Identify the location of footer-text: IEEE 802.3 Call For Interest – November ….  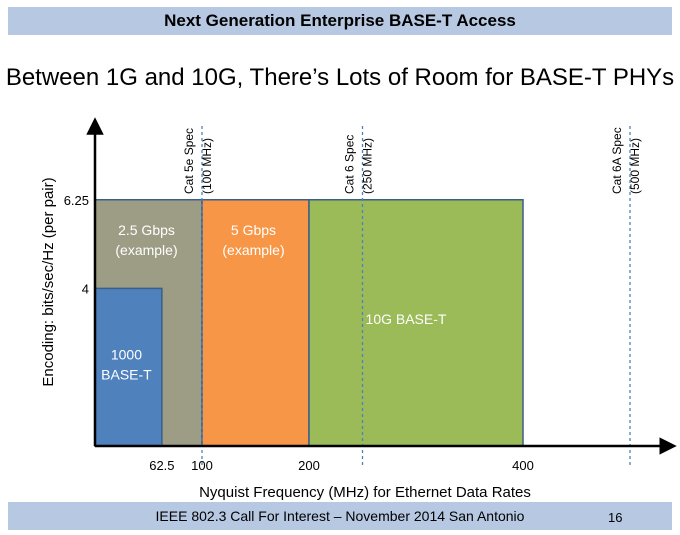
(340, 516).